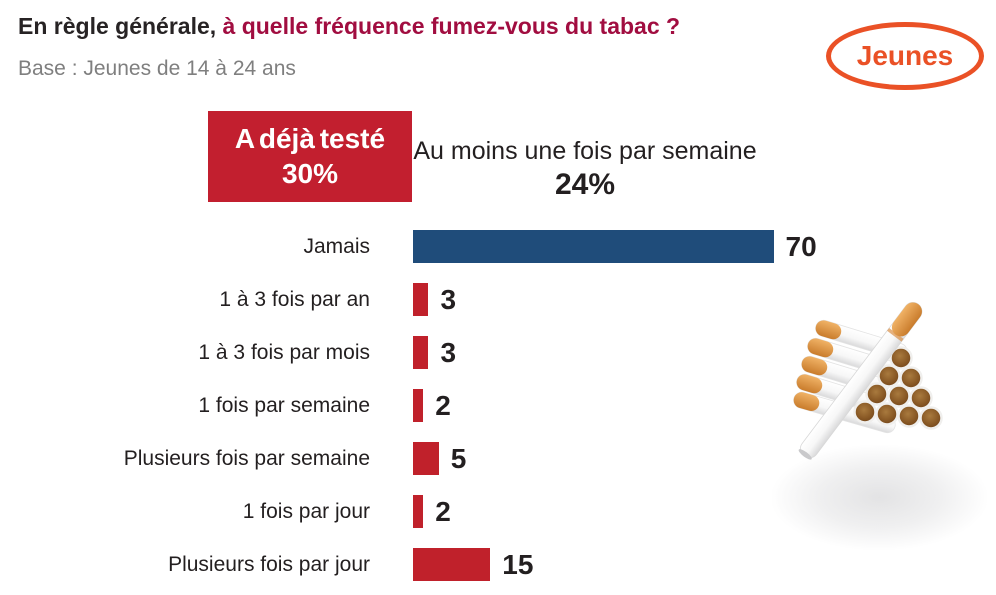 This screenshot has width=996, height=595. What do you see at coordinates (585, 184) in the screenshot?
I see `weekly-callout-value: 24%` at bounding box center [585, 184].